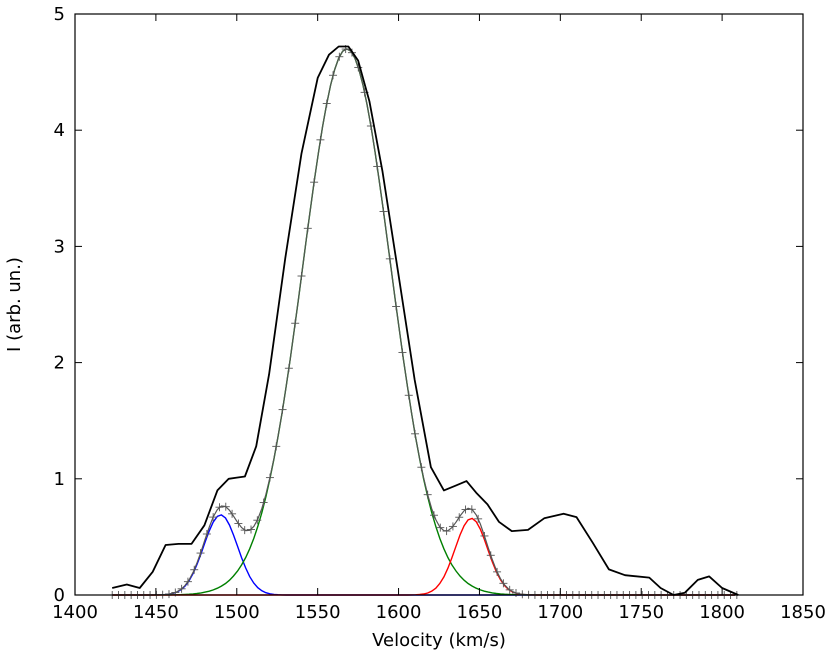 The height and width of the screenshot is (654, 830). Describe the element at coordinates (59, 246) in the screenshot. I see `y-tick-label: 3` at that location.